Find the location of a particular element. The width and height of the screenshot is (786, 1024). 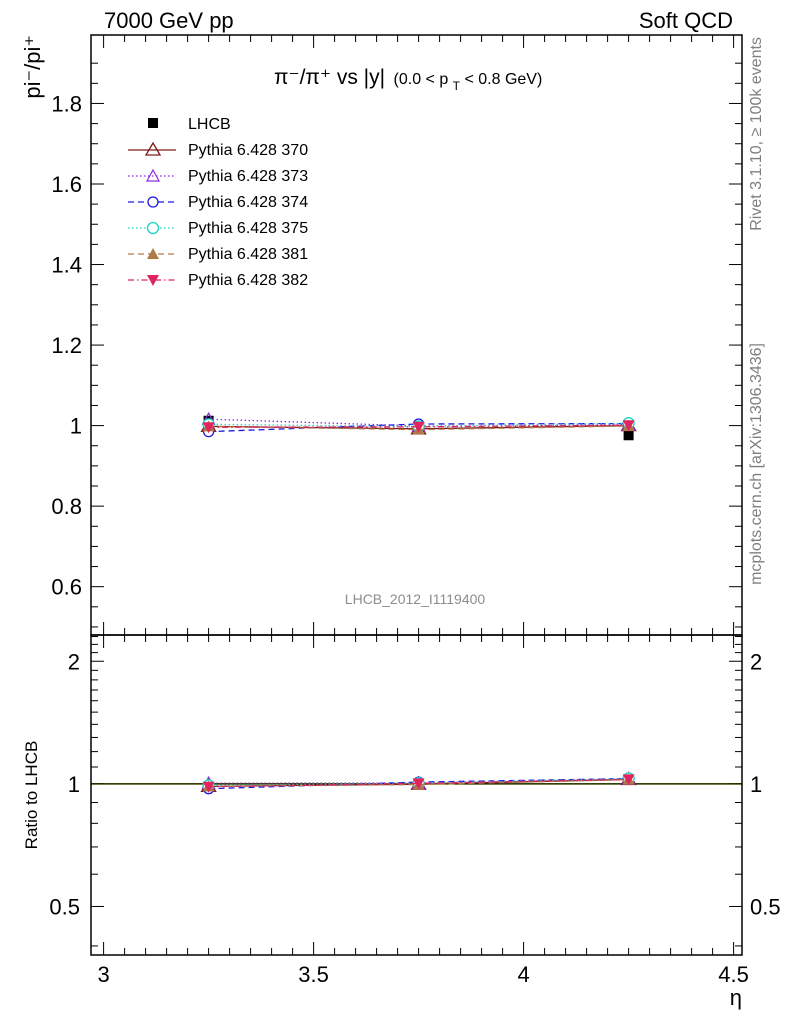

ratio-ylabel: Ratio to LHCB is located at coordinates (31, 795).